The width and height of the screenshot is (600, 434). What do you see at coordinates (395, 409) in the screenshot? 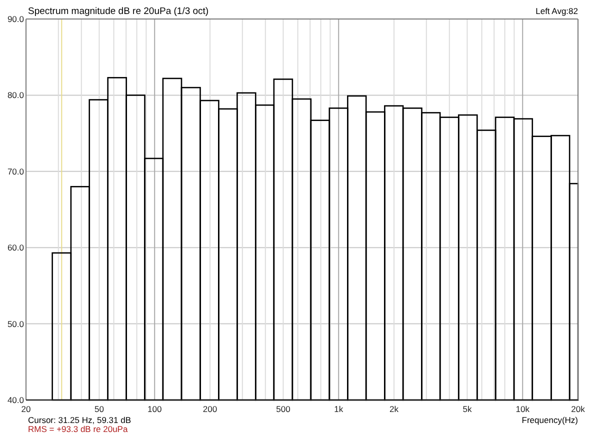
I see `x-tick-label: 2k` at bounding box center [395, 409].